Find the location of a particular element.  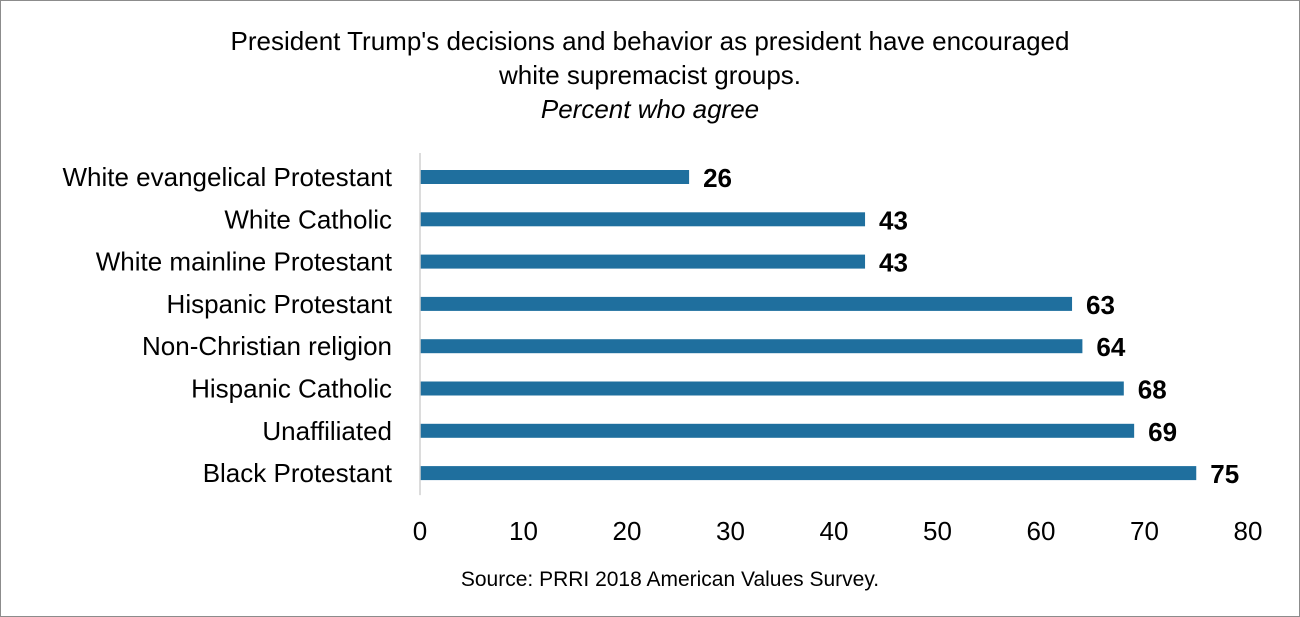

value-label-black-protestant: 75 is located at coordinates (1224, 474).